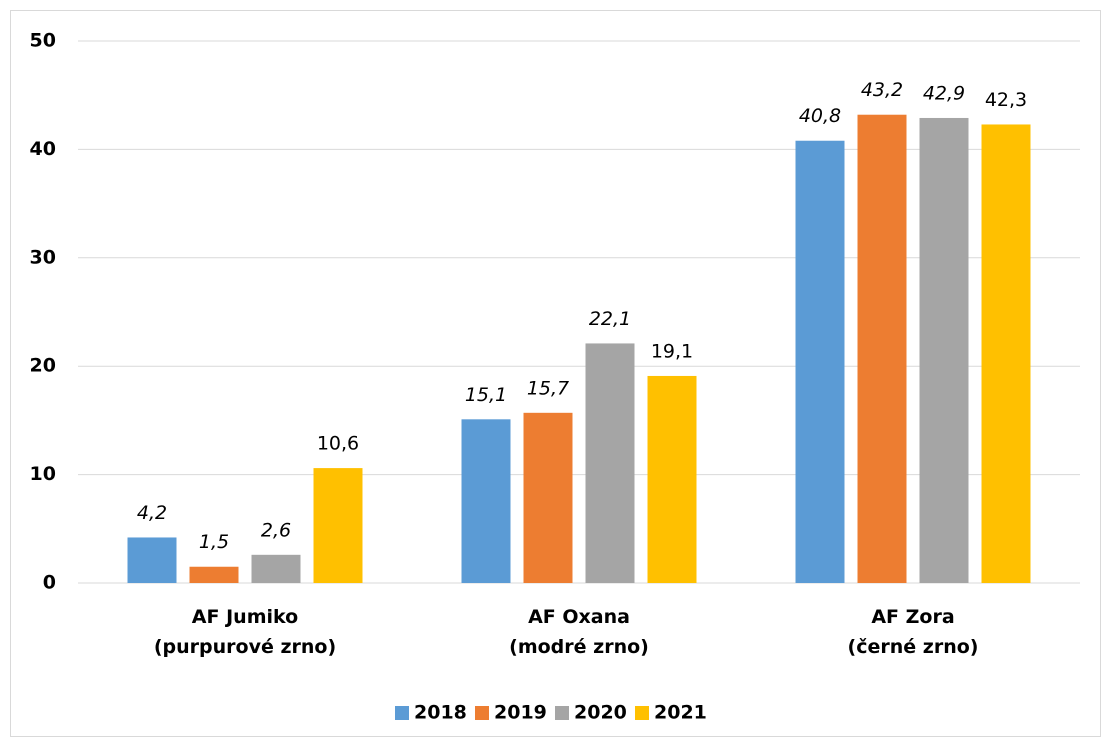  I want to click on legend-label: 2018, so click(440, 713).